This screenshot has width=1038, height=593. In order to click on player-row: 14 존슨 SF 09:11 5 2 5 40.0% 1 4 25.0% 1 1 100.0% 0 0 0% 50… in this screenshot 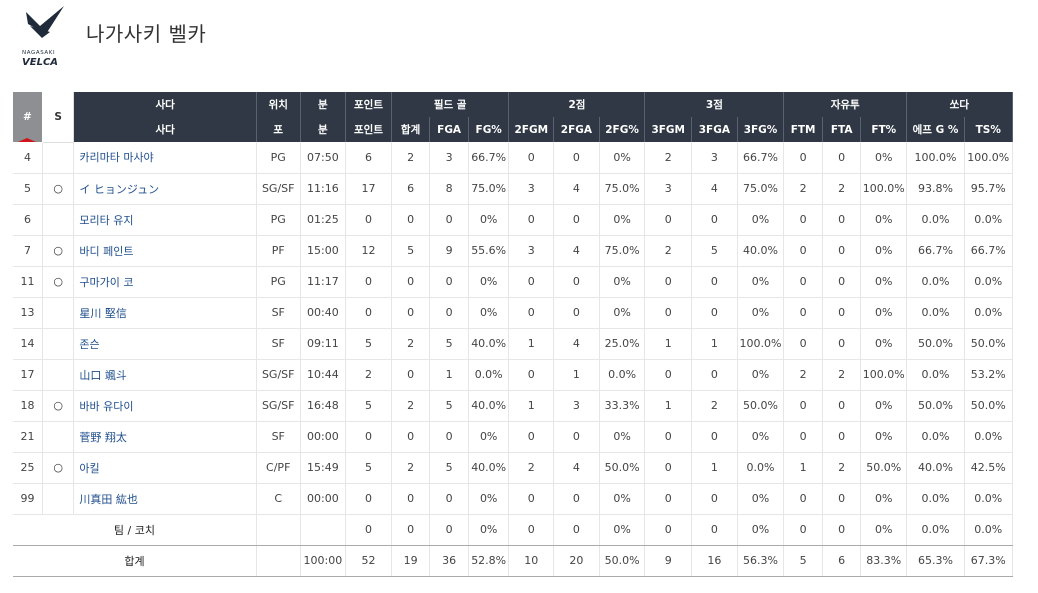, I will do `click(513, 344)`.